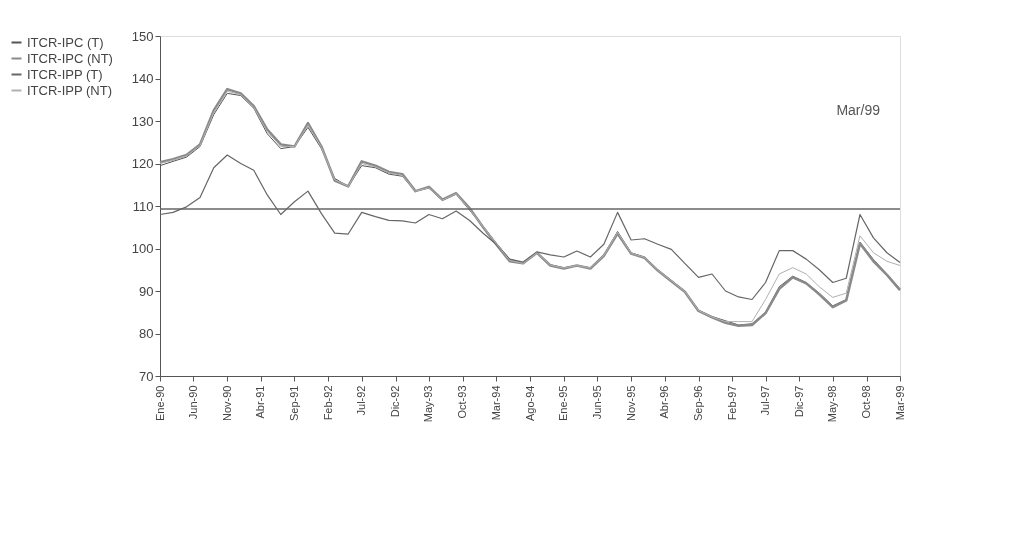 The width and height of the screenshot is (1011, 557). I want to click on legend-label: ITCR-IPP (T), so click(65, 74).